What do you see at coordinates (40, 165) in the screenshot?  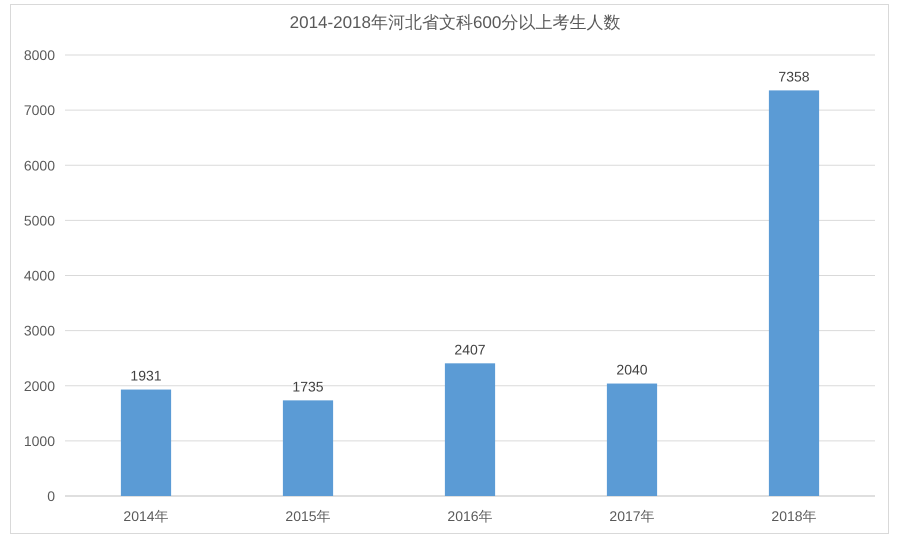 I see `y-tick-label: 6000` at bounding box center [40, 165].